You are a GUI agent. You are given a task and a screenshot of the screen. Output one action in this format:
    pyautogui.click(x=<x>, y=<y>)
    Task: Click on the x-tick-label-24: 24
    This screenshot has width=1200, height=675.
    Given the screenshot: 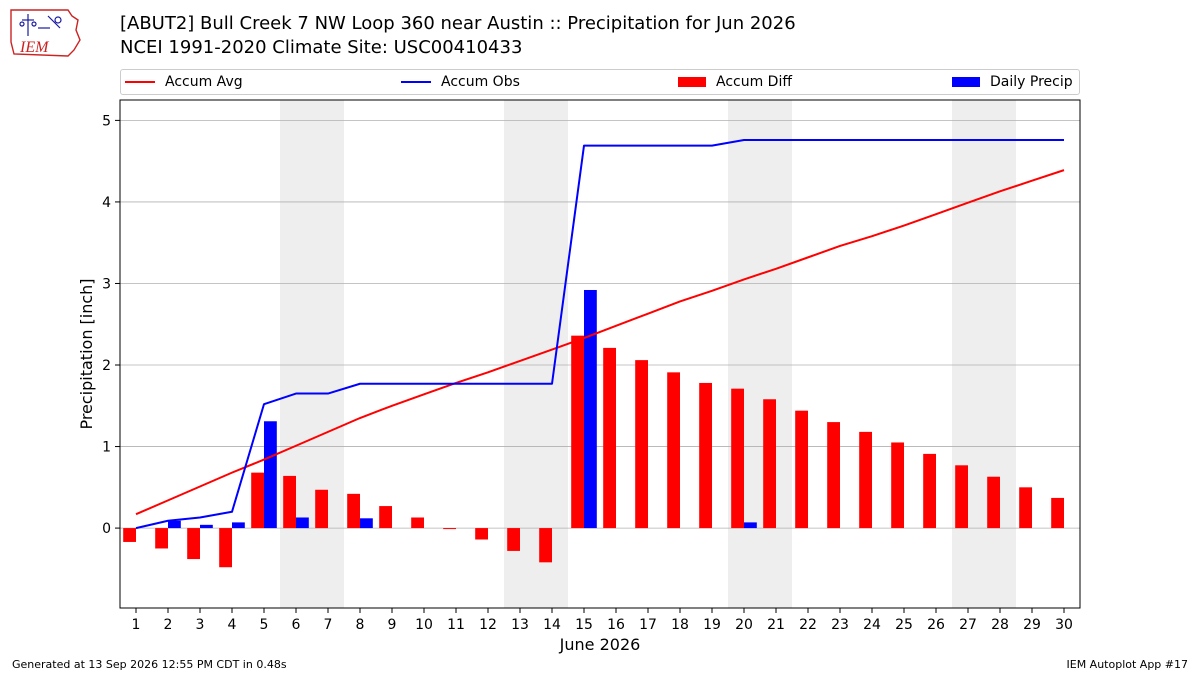 What is the action you would take?
    pyautogui.click(x=872, y=625)
    